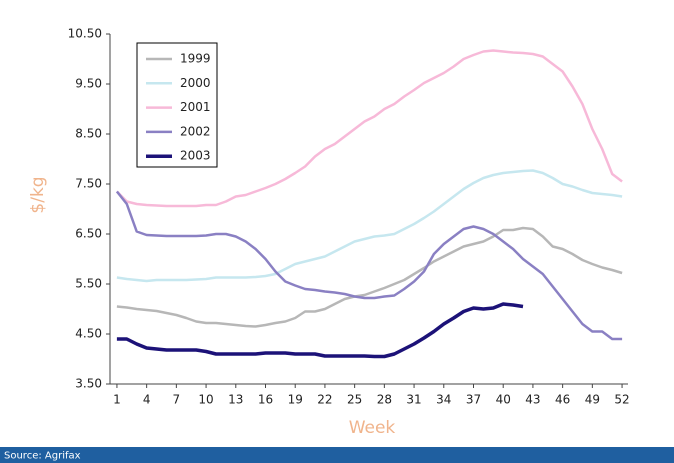 The width and height of the screenshot is (674, 463). I want to click on legend-label: 2002, so click(195, 131).